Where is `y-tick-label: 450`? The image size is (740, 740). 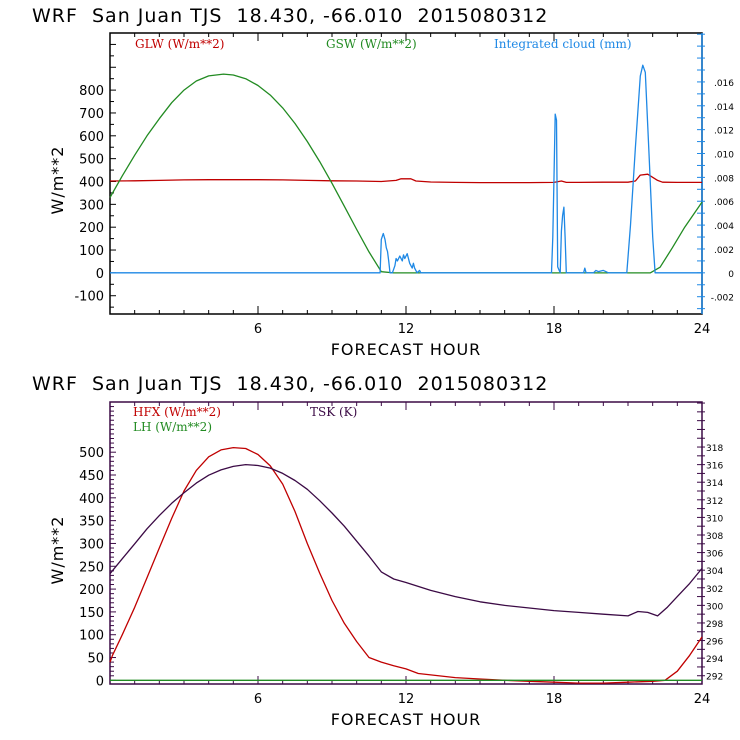
y-tick-label: 450 is located at coordinates (91, 476).